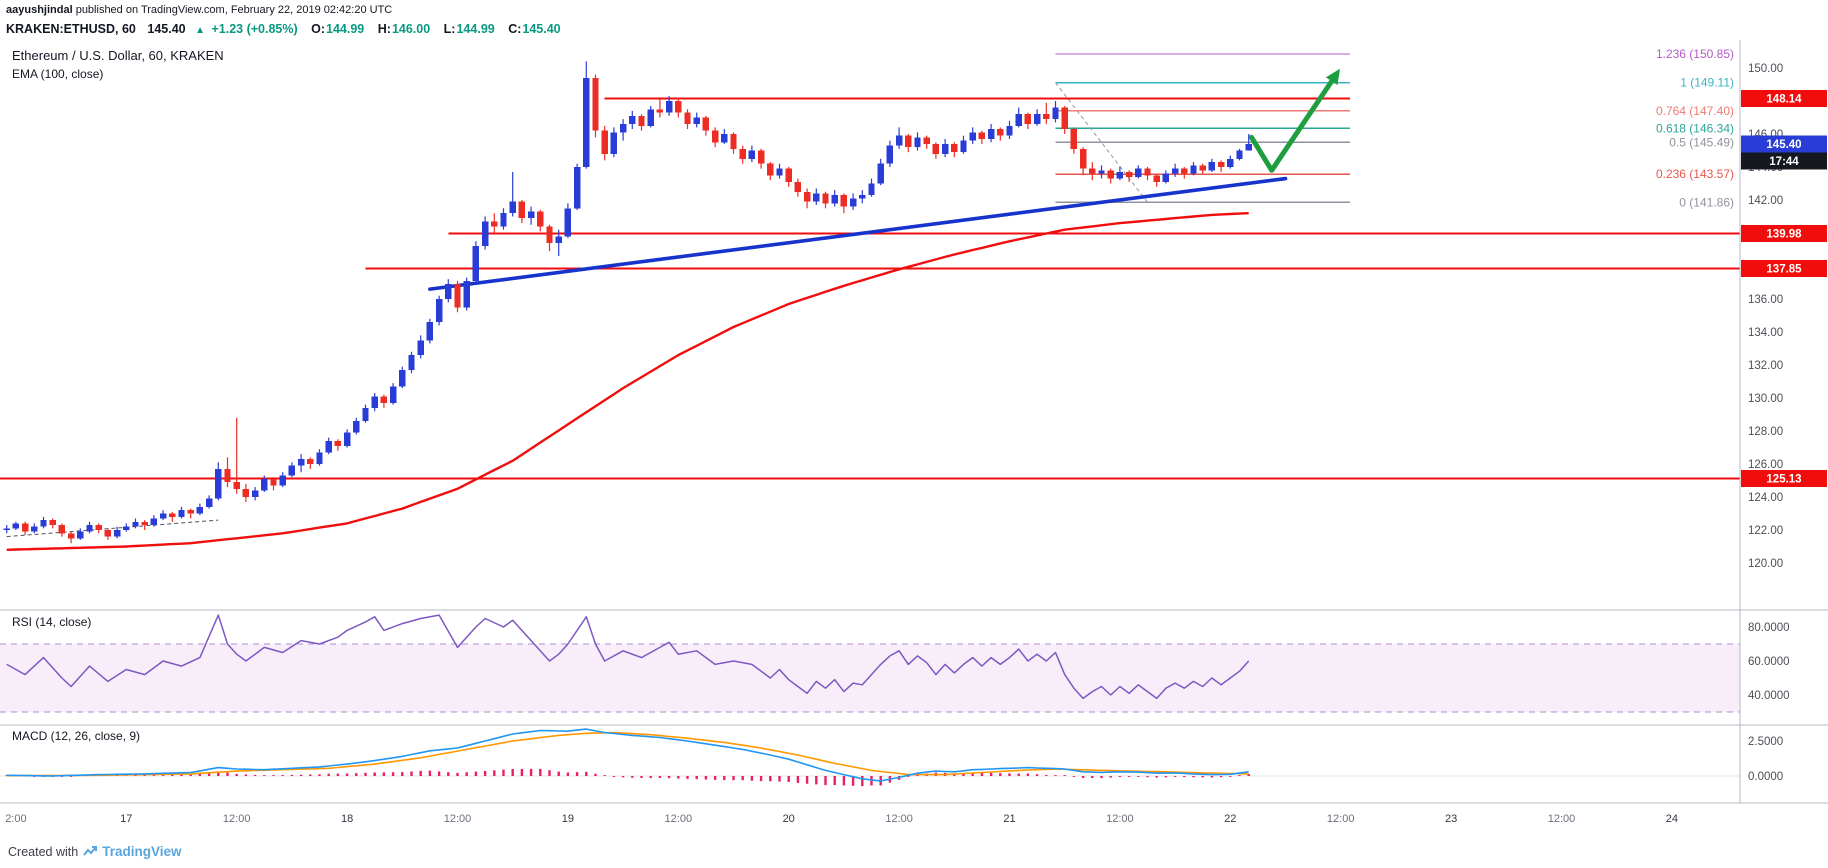  Describe the element at coordinates (568, 819) in the screenshot. I see `time-tick-label: 19` at that location.